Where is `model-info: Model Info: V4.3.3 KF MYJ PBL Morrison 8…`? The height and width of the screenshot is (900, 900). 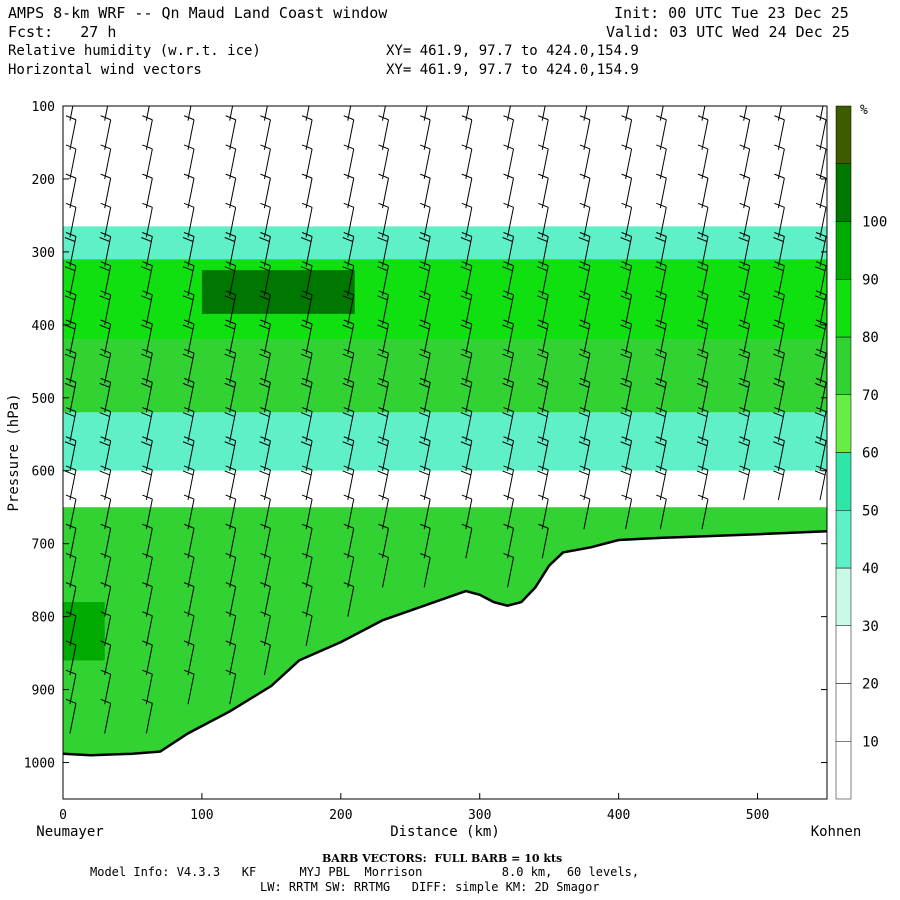
model-info: Model Info: V4.3.3 KF MYJ PBL Morrison 8… is located at coordinates (365, 872).